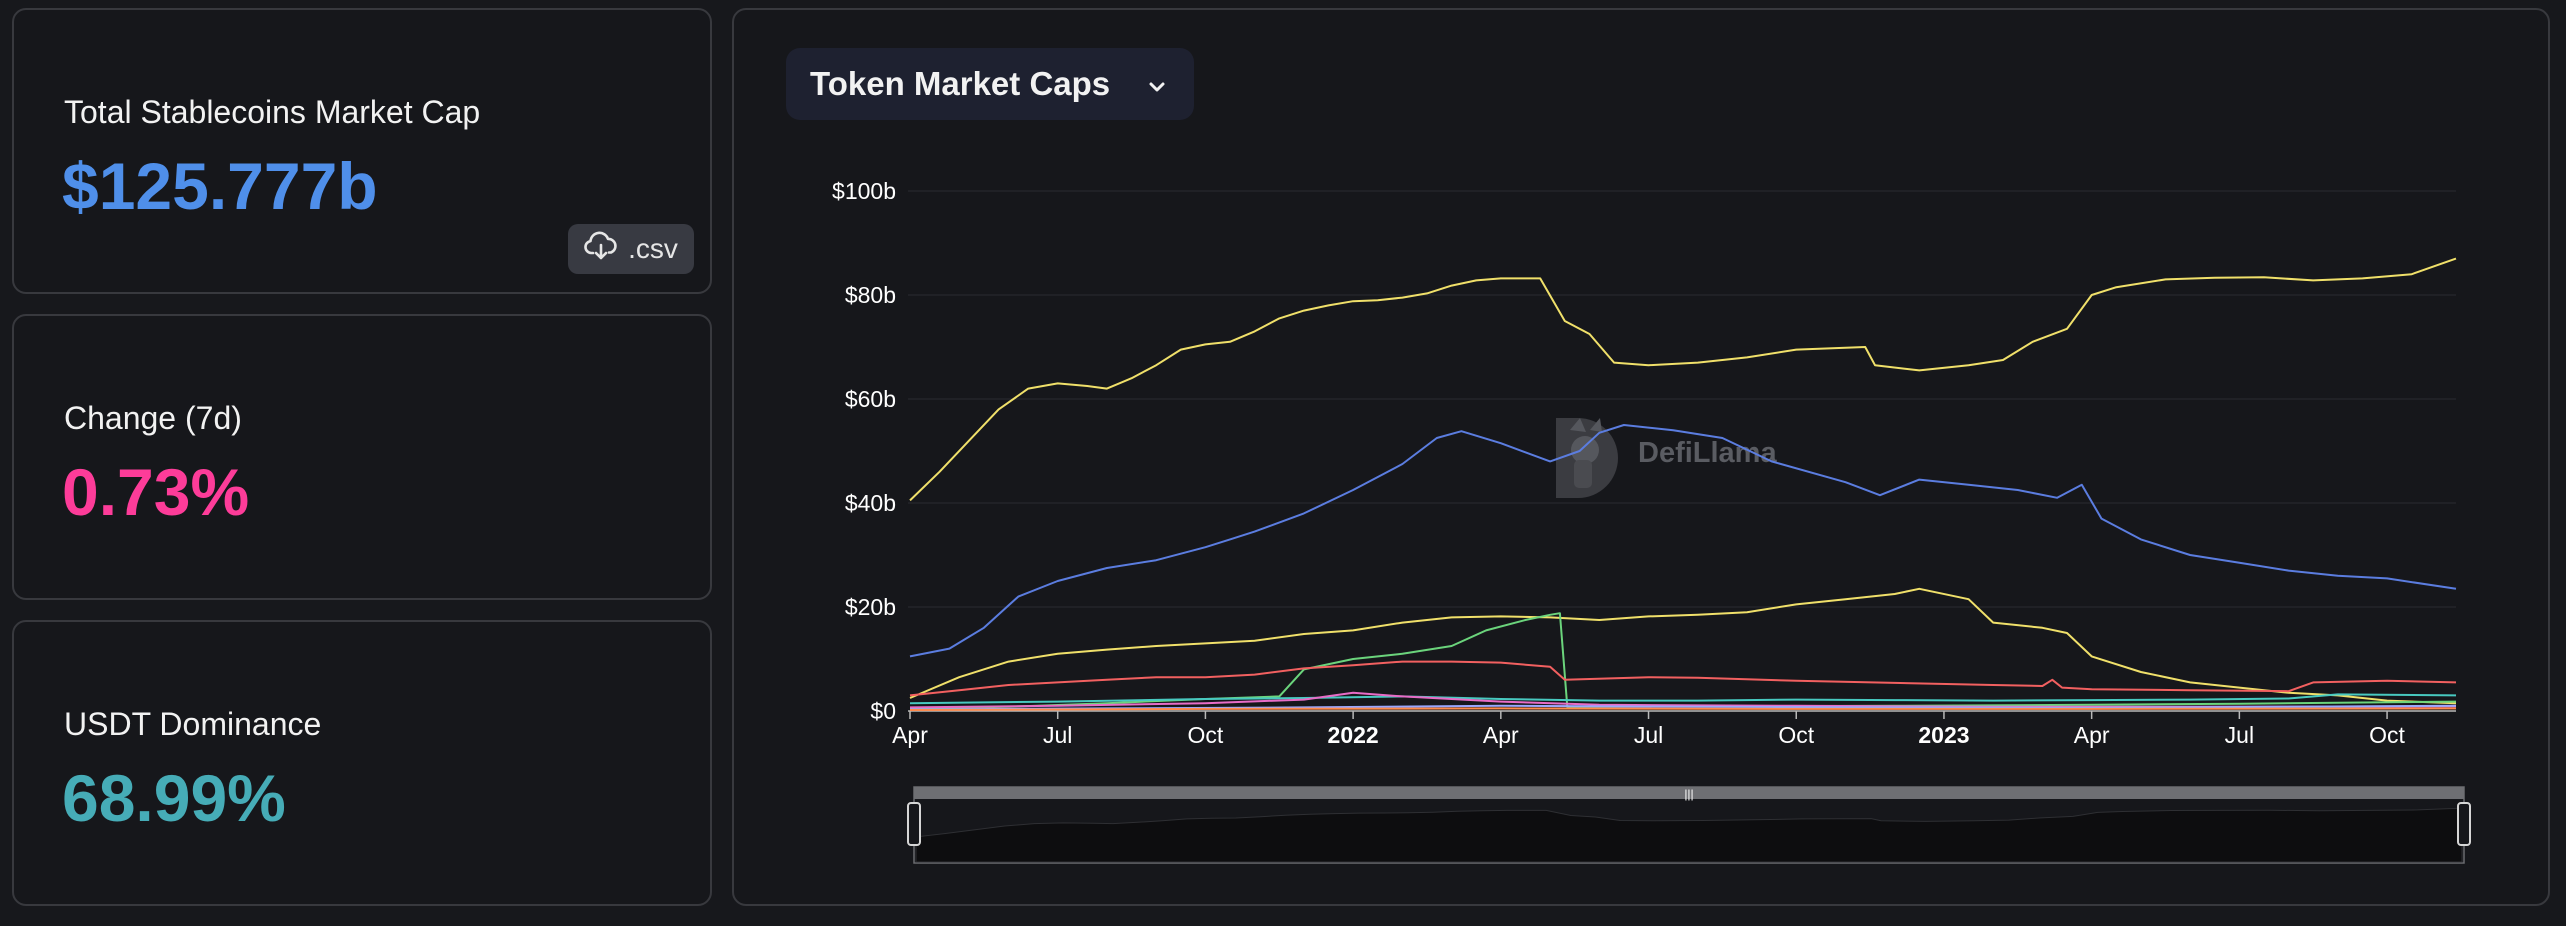 This screenshot has height=926, width=2566. Describe the element at coordinates (864, 191) in the screenshot. I see `y-tick-label: $100b` at that location.